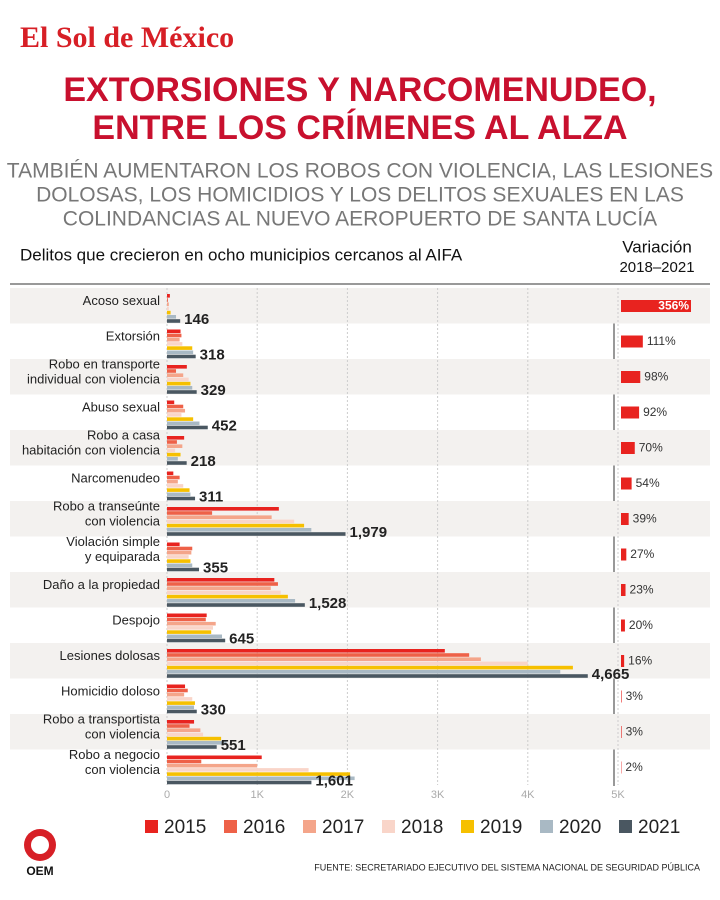 This screenshot has width=720, height=900. I want to click on variation-label: 92%, so click(655, 412).